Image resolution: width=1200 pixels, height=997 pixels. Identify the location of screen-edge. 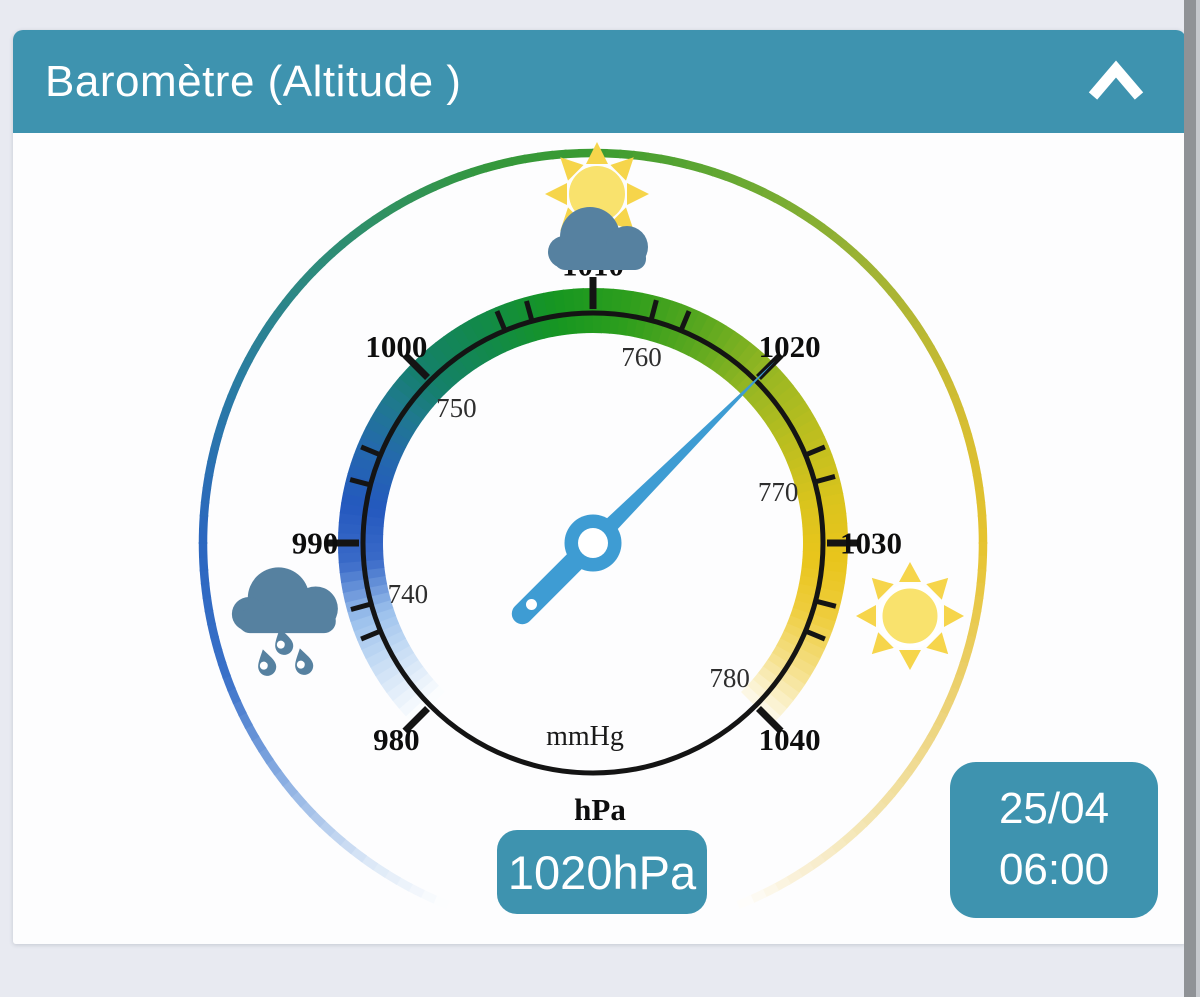
(1198, 498).